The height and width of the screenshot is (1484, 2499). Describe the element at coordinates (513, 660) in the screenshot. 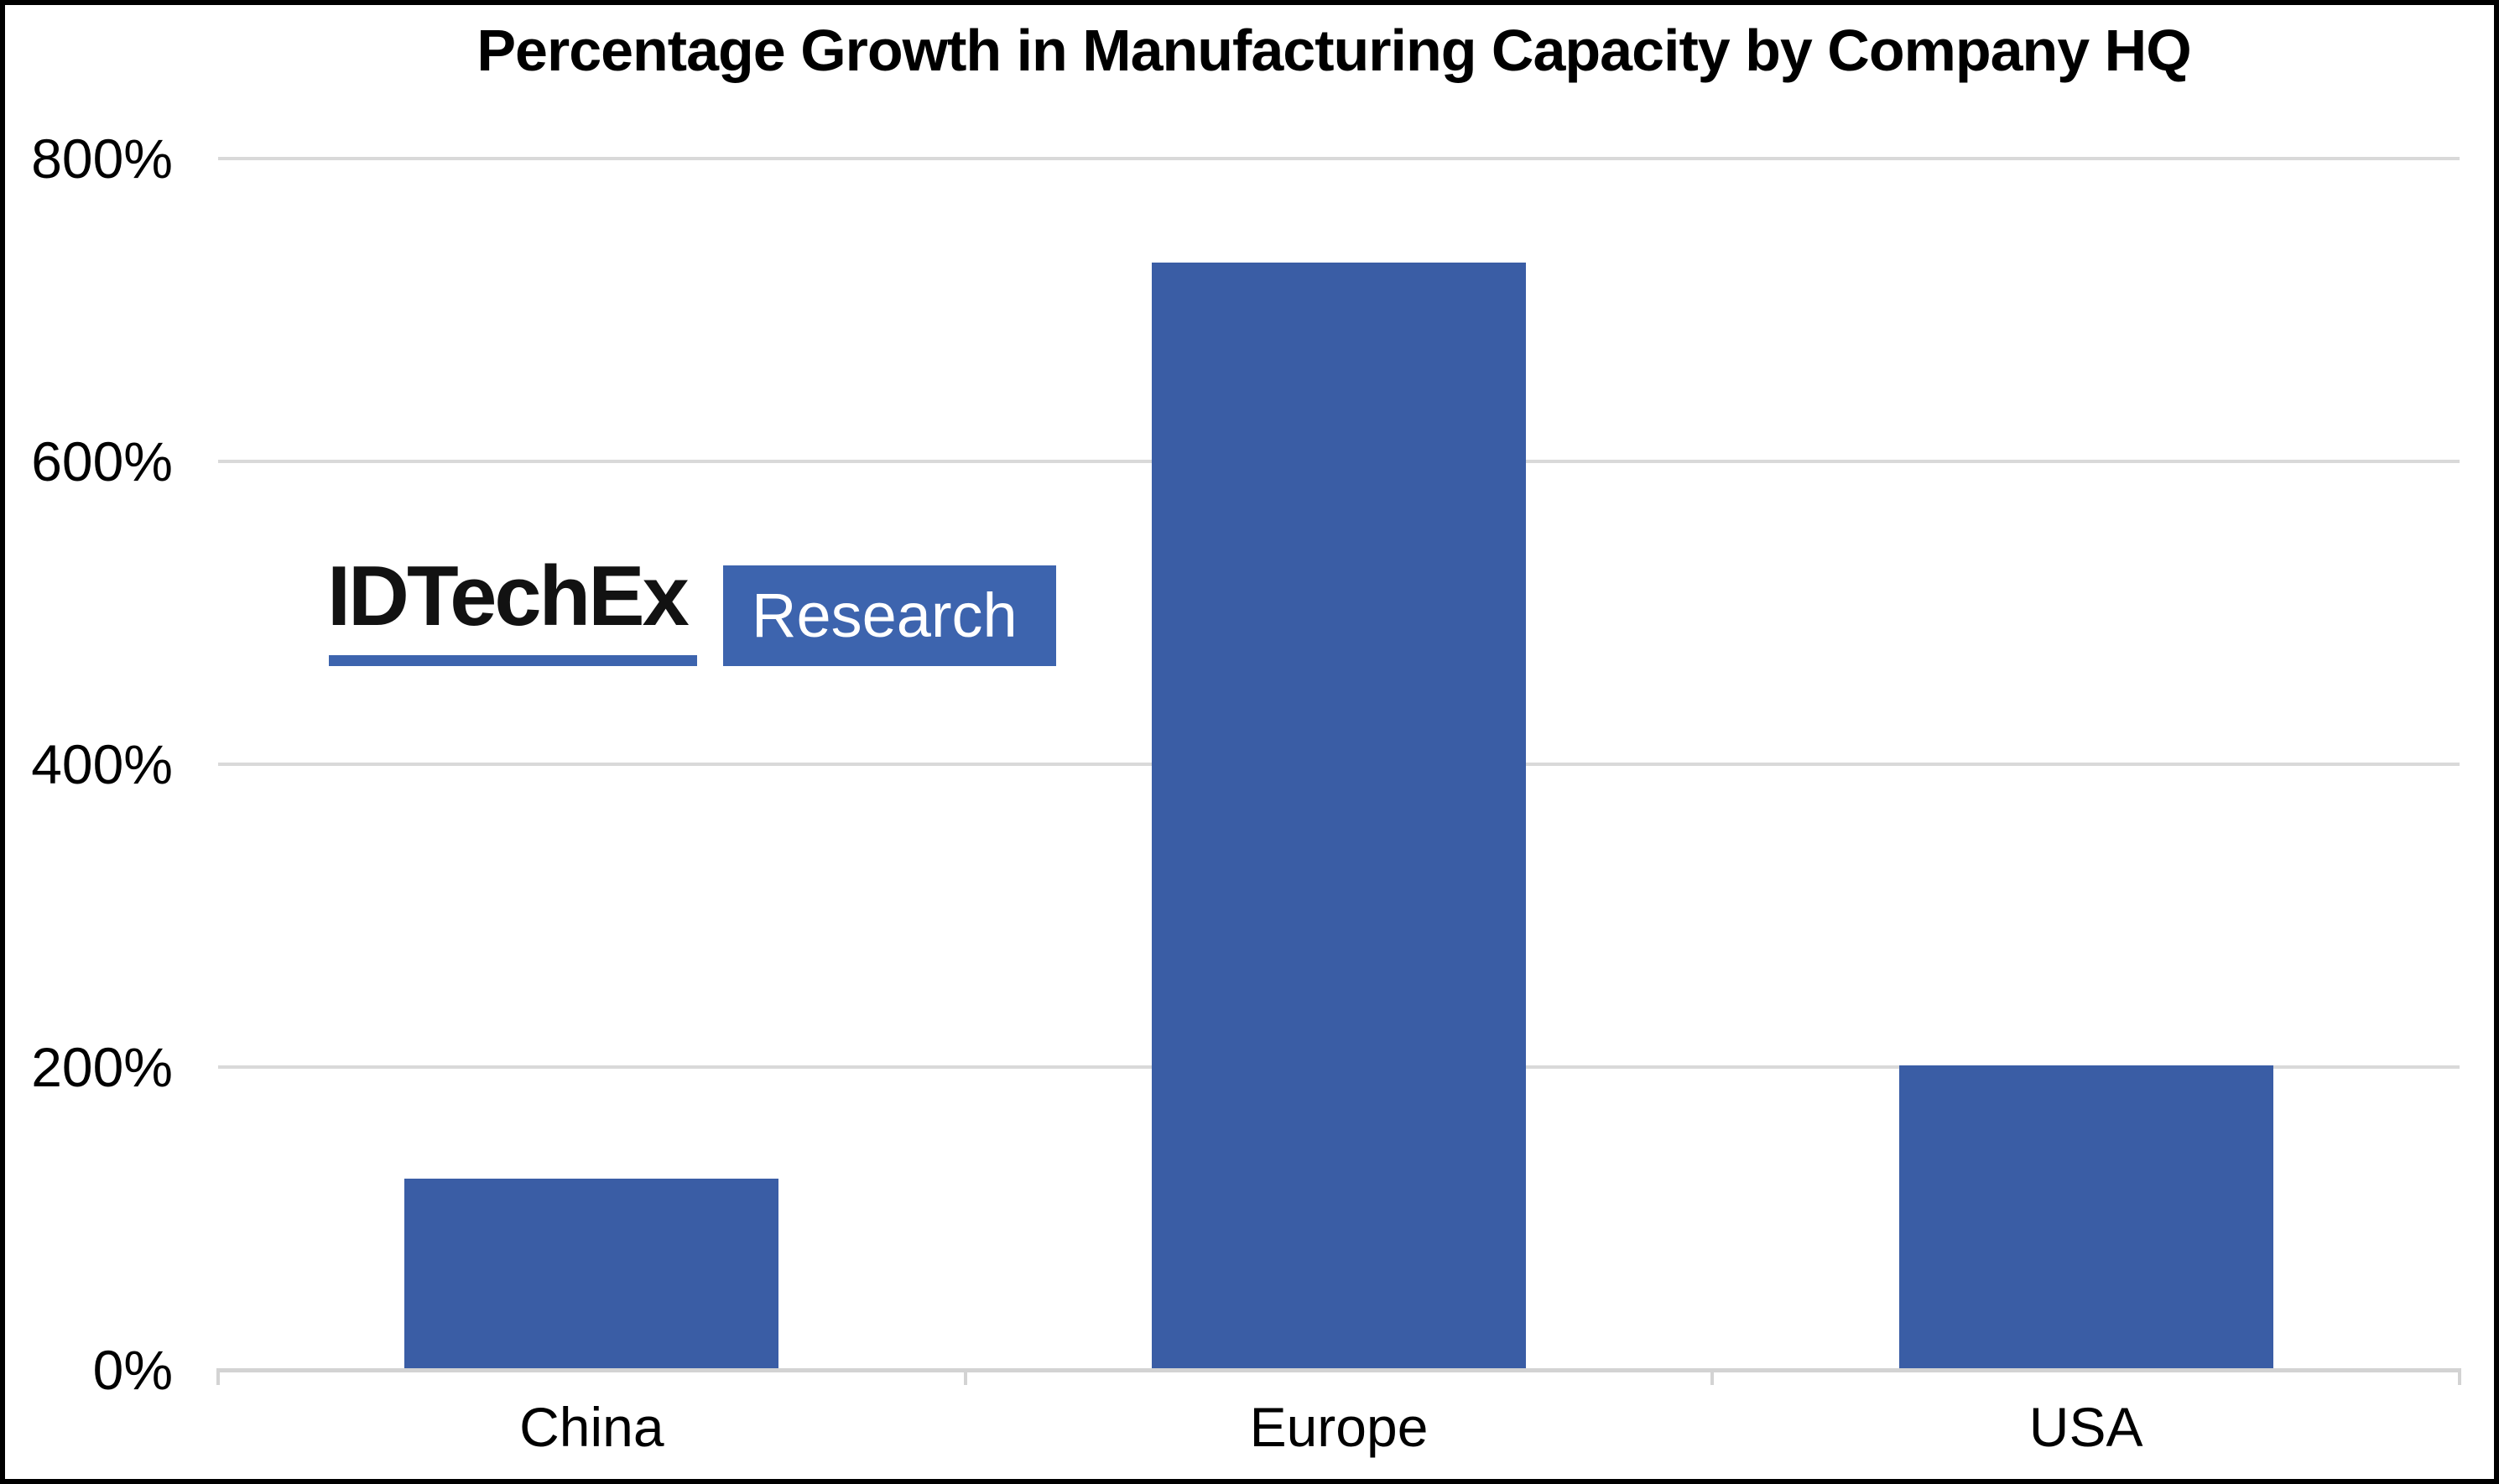

I see `idtechex-logo-underline` at that location.